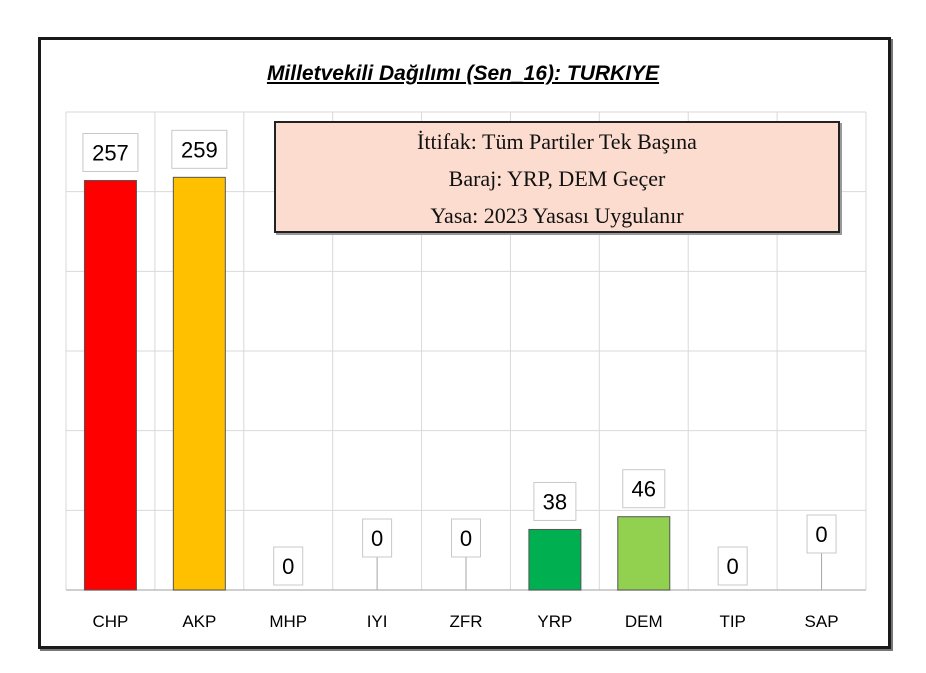  I want to click on category-label-chp: CHP, so click(110, 621).